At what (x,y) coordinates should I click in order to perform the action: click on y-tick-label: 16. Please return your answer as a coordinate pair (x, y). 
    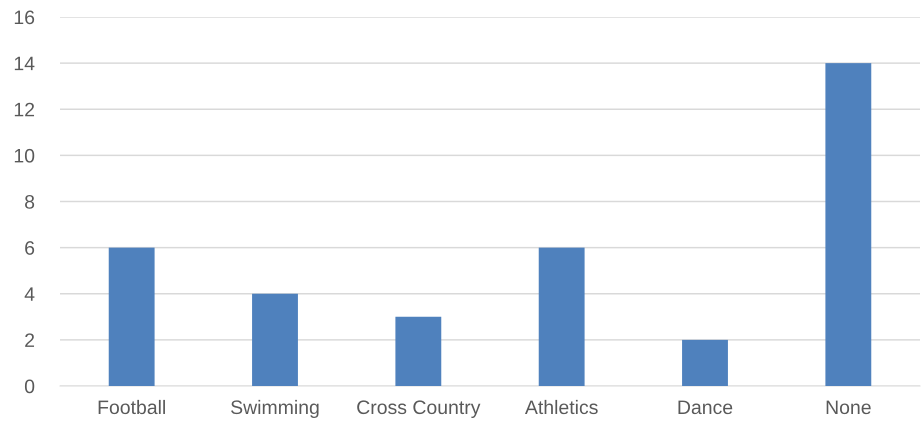
    Looking at the image, I should click on (24, 17).